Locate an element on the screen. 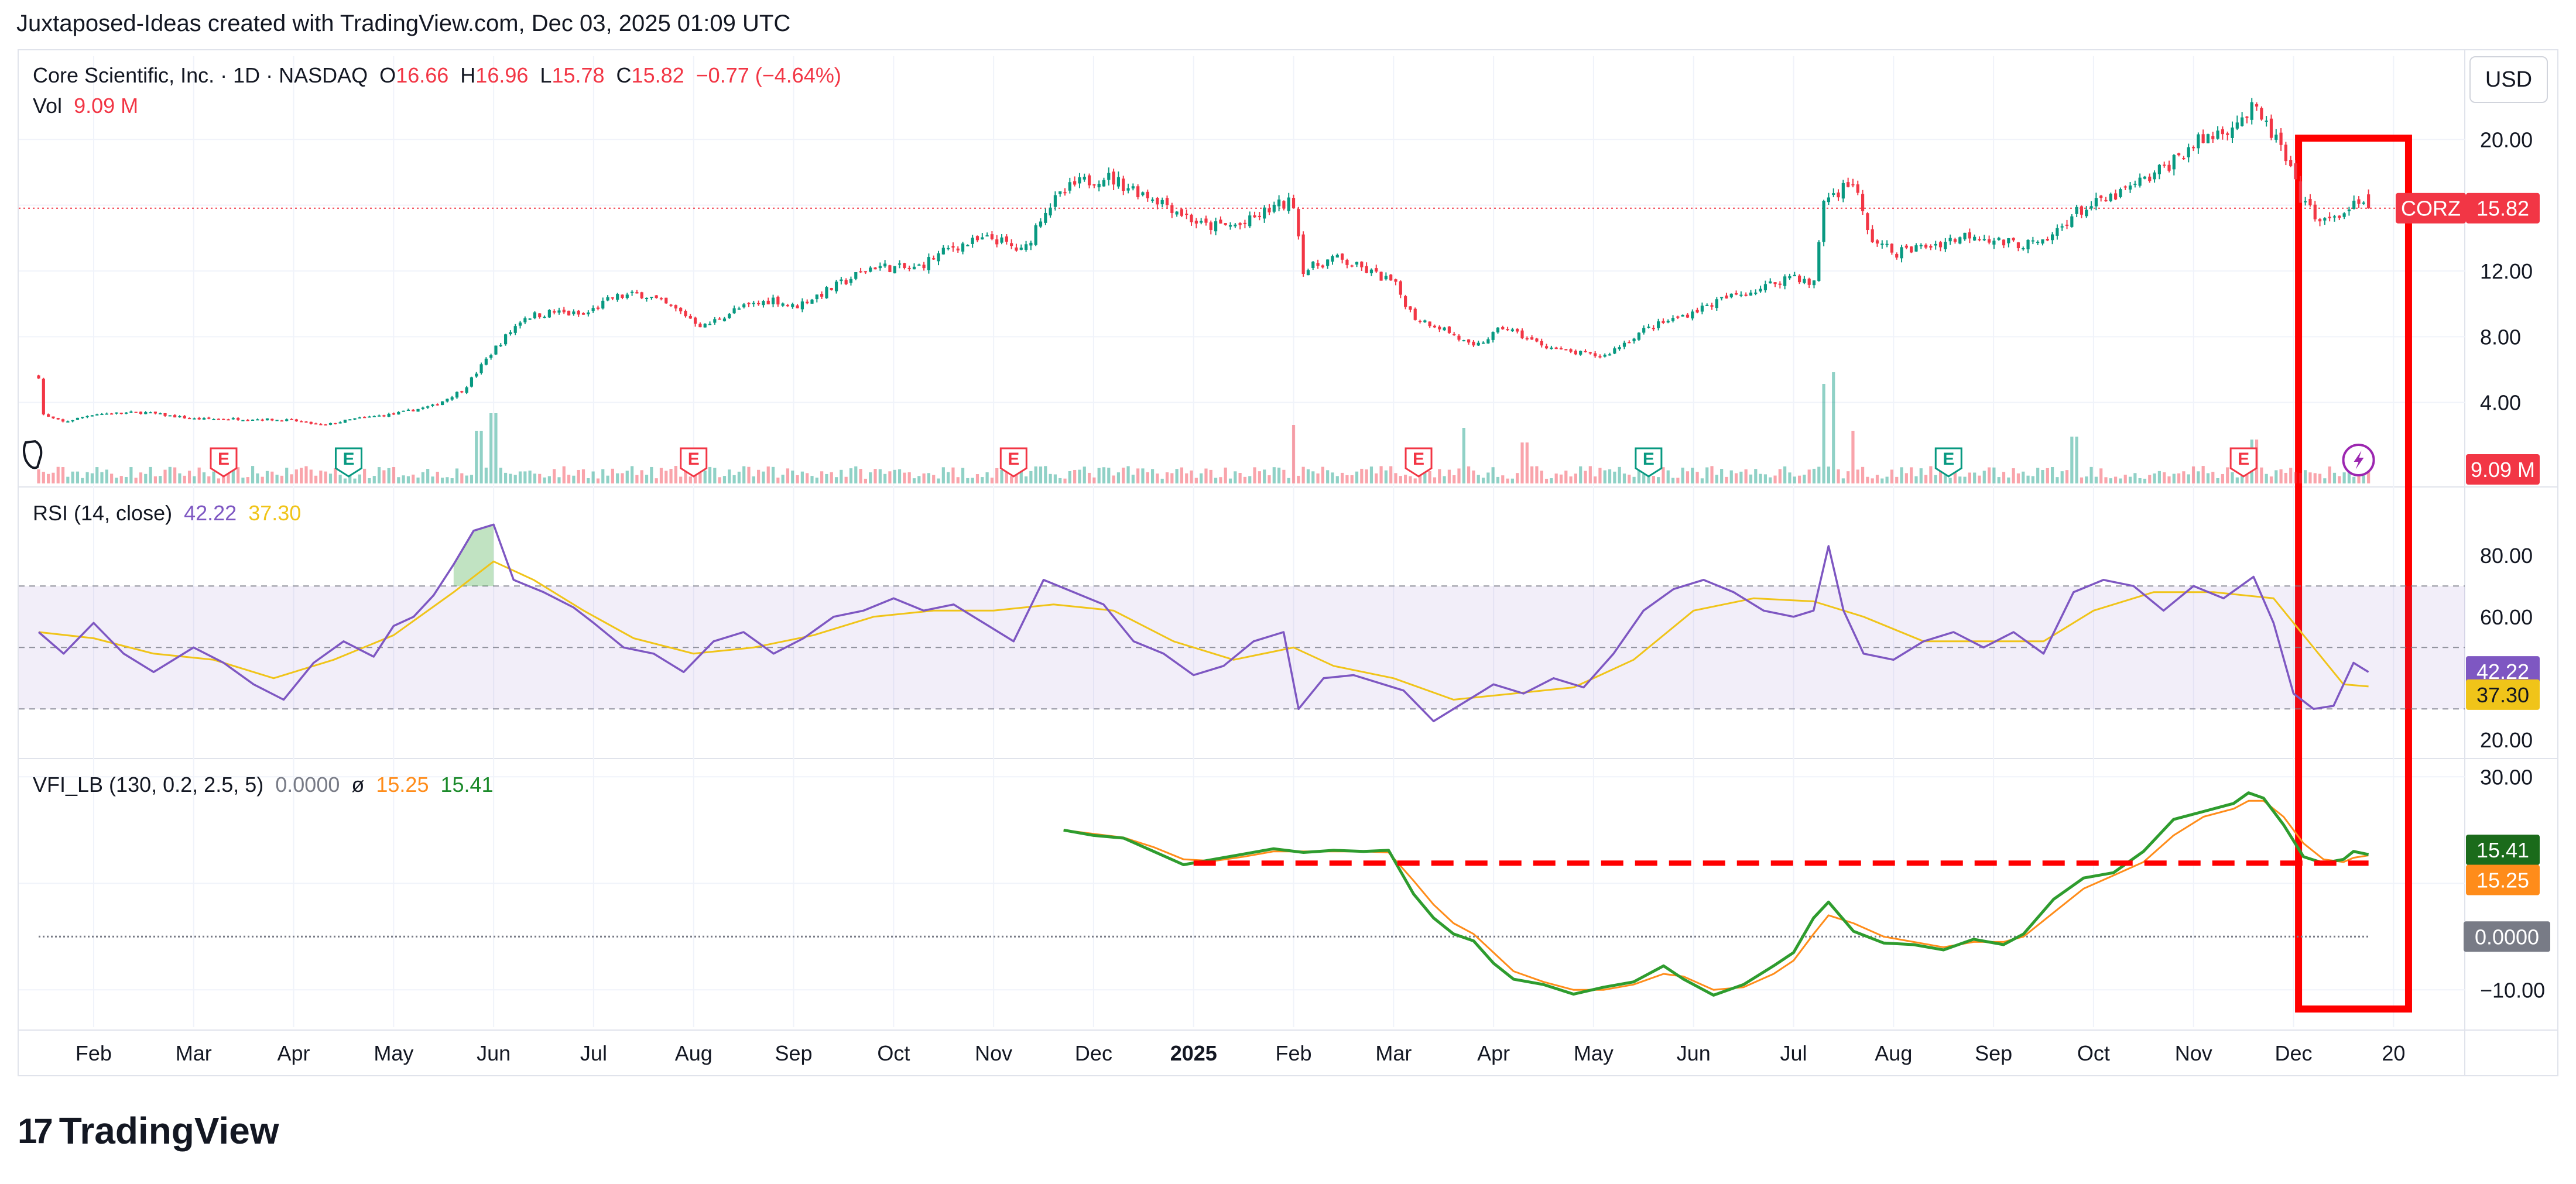 The width and height of the screenshot is (2576, 1184). vfi-signal-line is located at coordinates (1716, 895).